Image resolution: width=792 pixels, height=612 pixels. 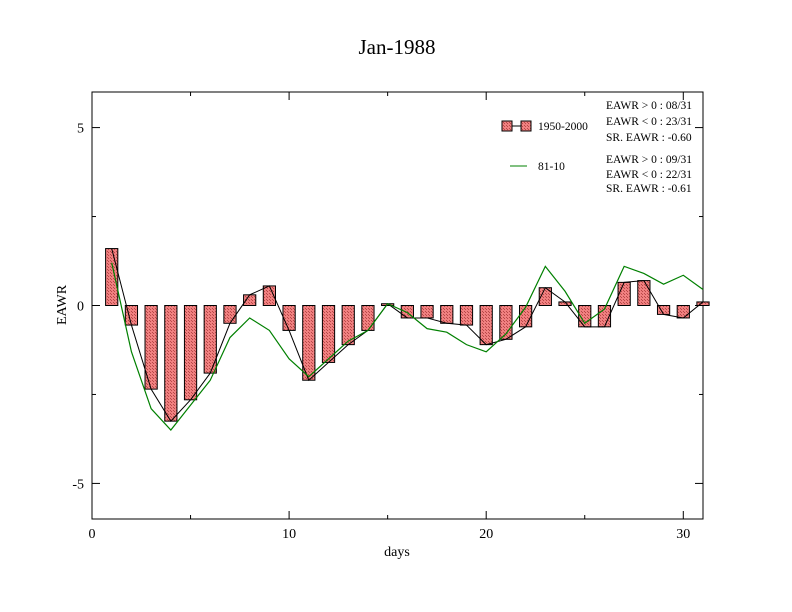 What do you see at coordinates (649, 160) in the screenshot?
I see `stats-line-positive: EAWR > 0 : 09/31` at bounding box center [649, 160].